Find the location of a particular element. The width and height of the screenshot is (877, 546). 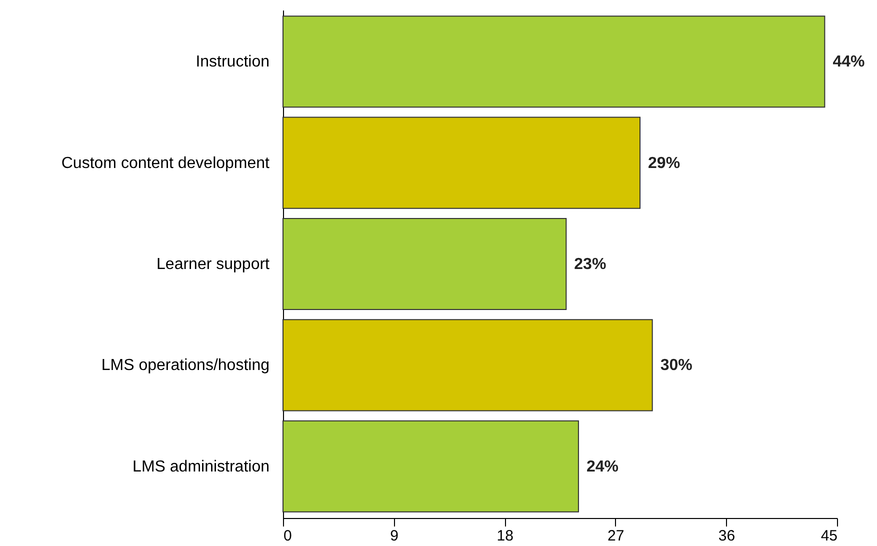

y-tick-label: Custom content development is located at coordinates (165, 163).